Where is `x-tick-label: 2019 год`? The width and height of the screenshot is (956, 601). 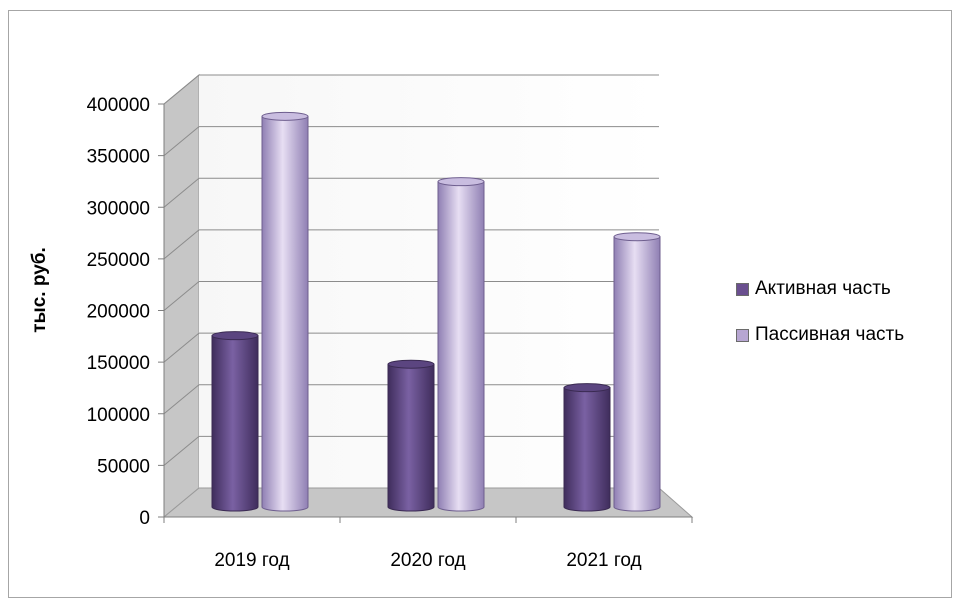
x-tick-label: 2019 год is located at coordinates (251, 560).